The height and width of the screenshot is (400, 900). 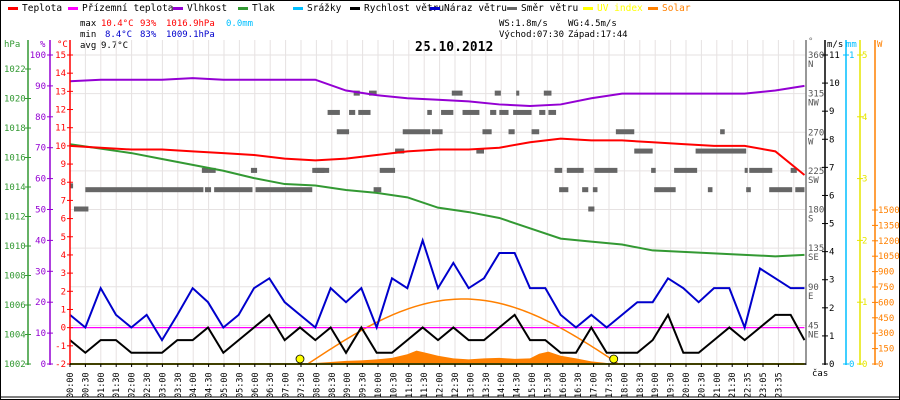 I want to click on solar-tick-label: 900, so click(x=886, y=273).